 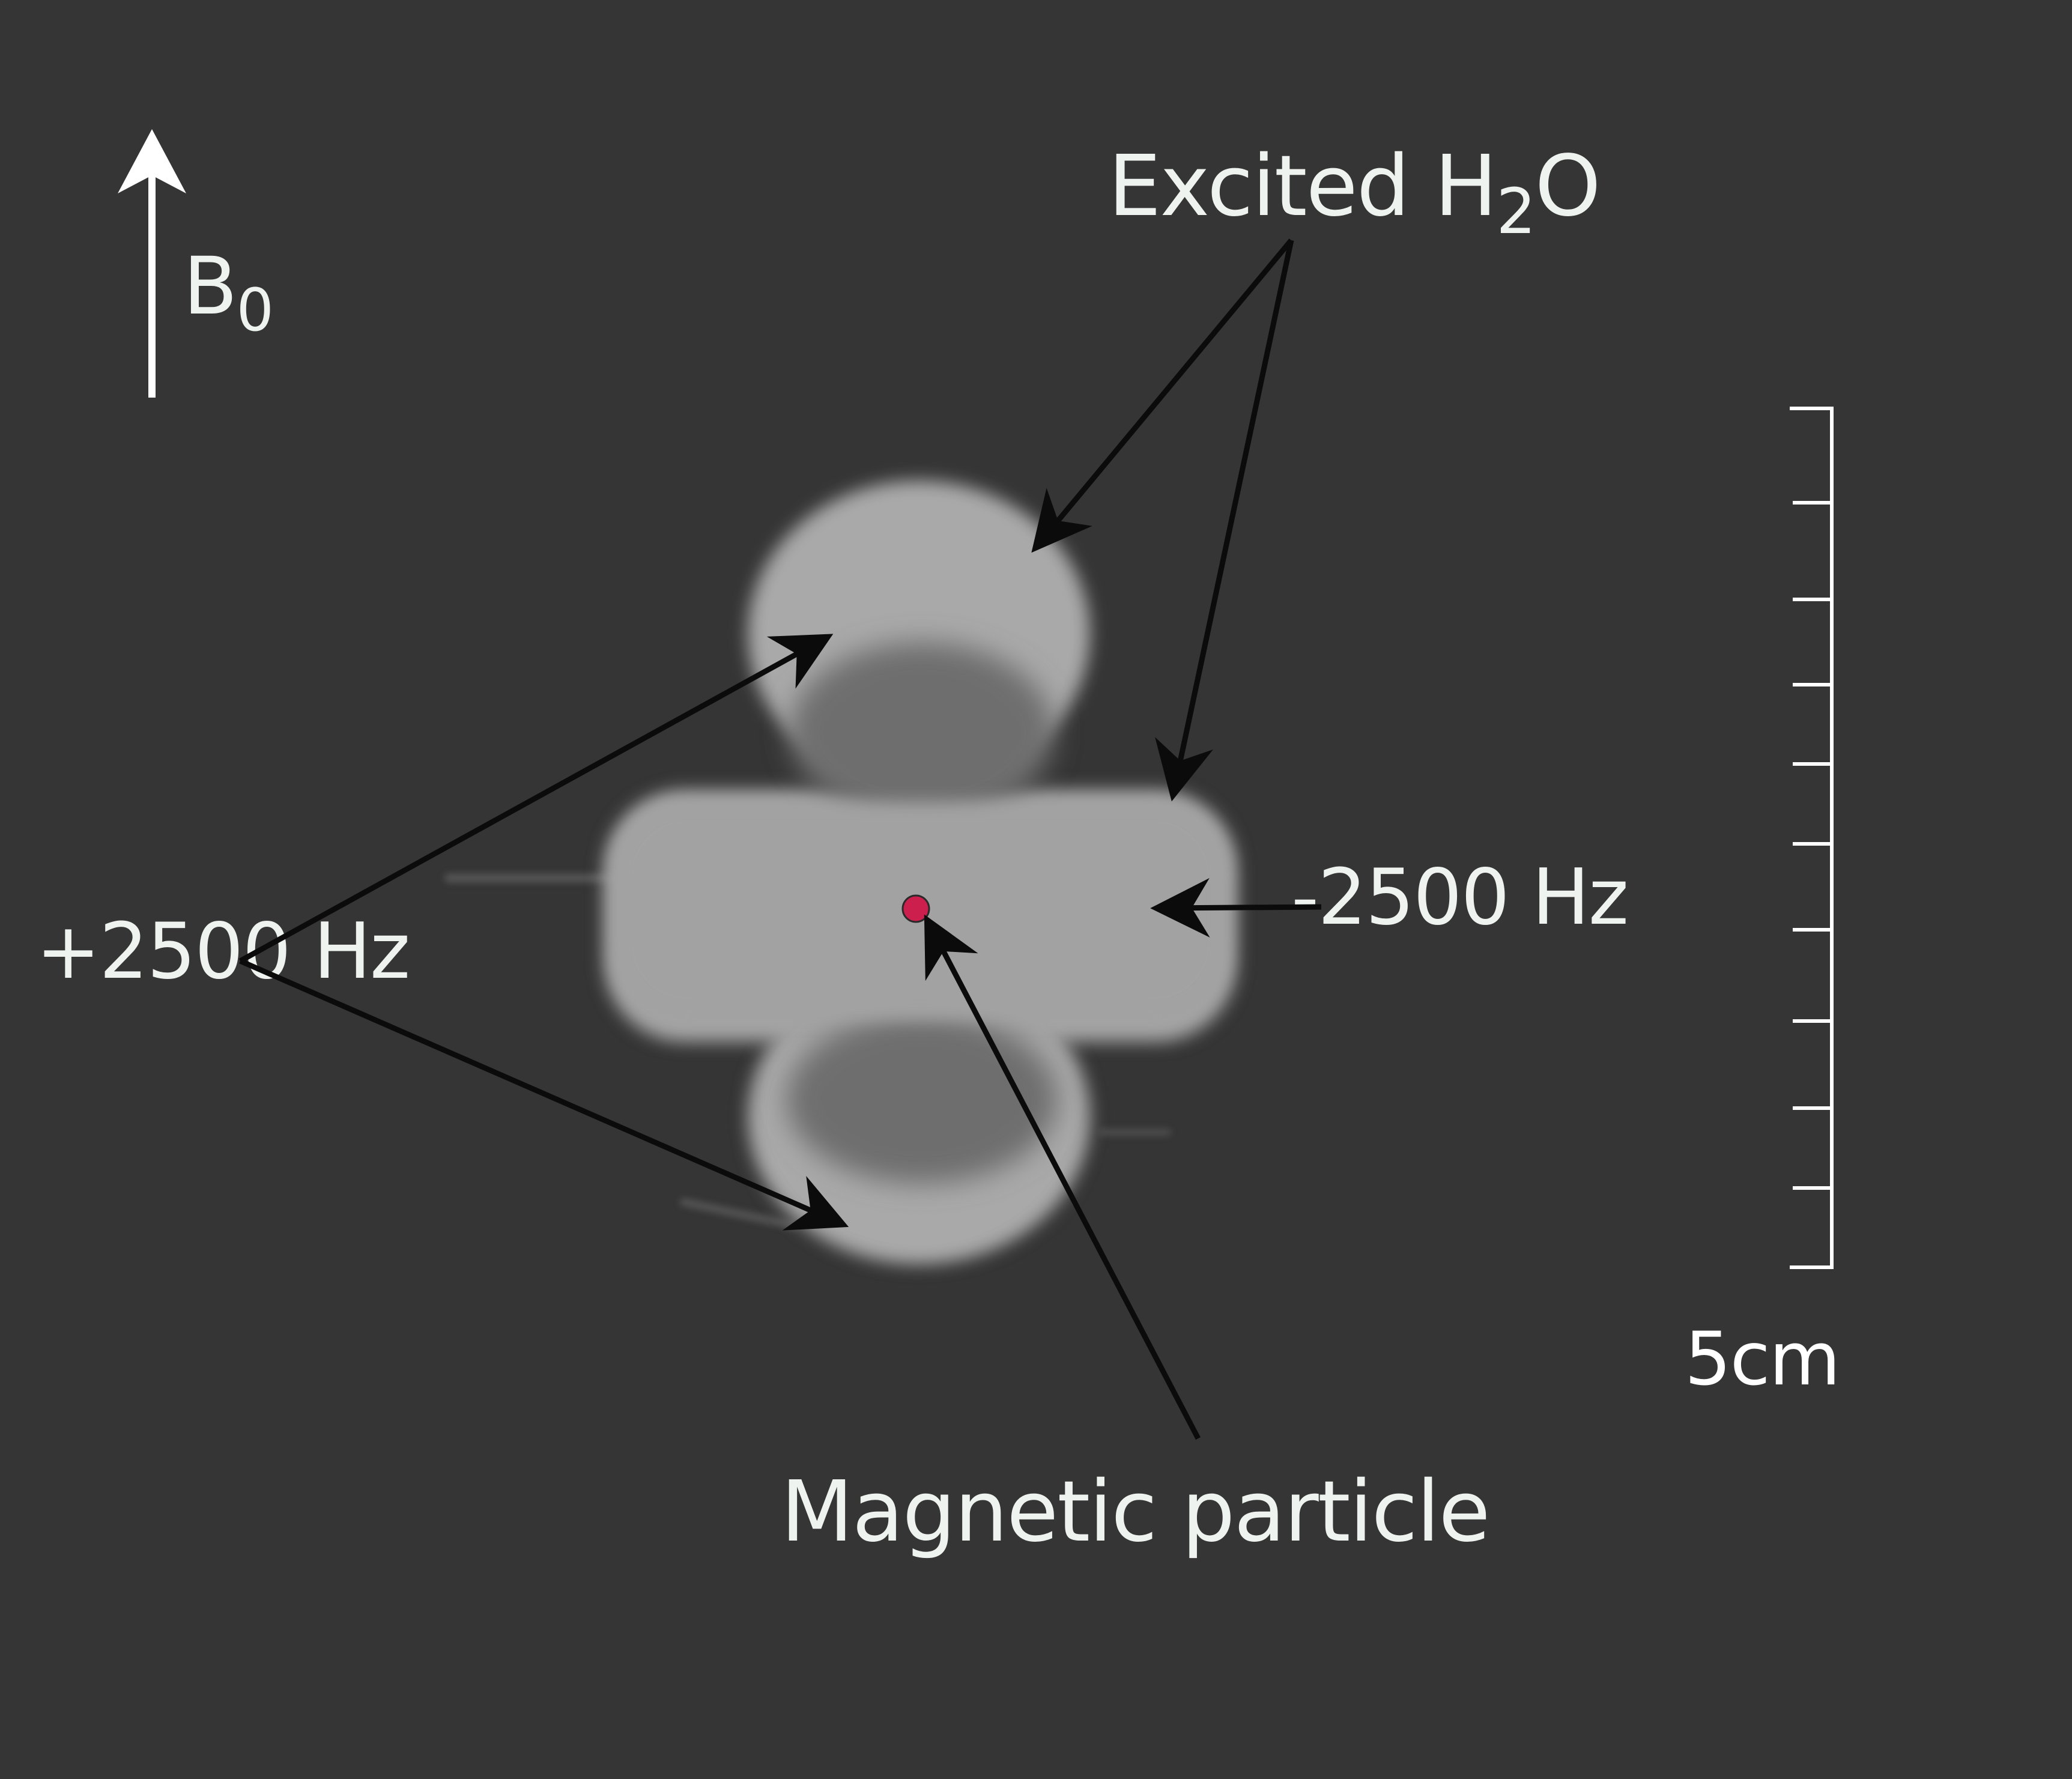 I want to click on streak-left, so click(x=534, y=878).